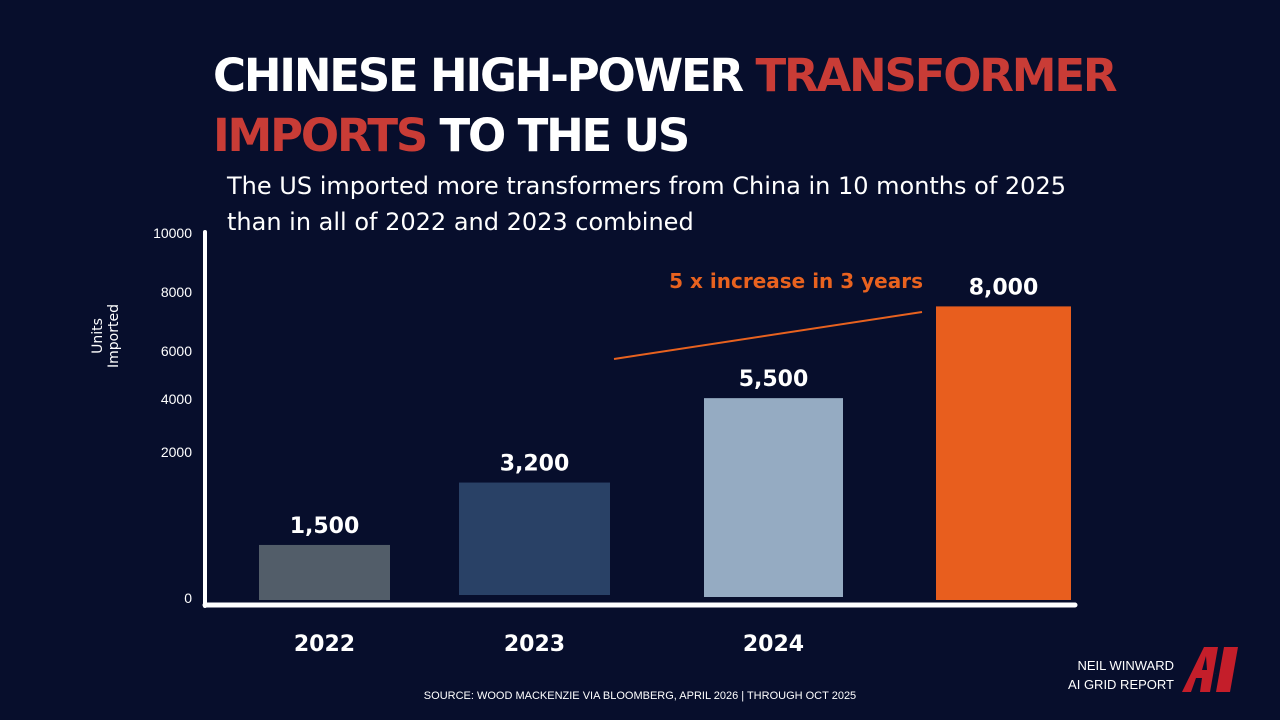  Describe the element at coordinates (1216, 673) in the screenshot. I see `logo-text: AI` at that location.